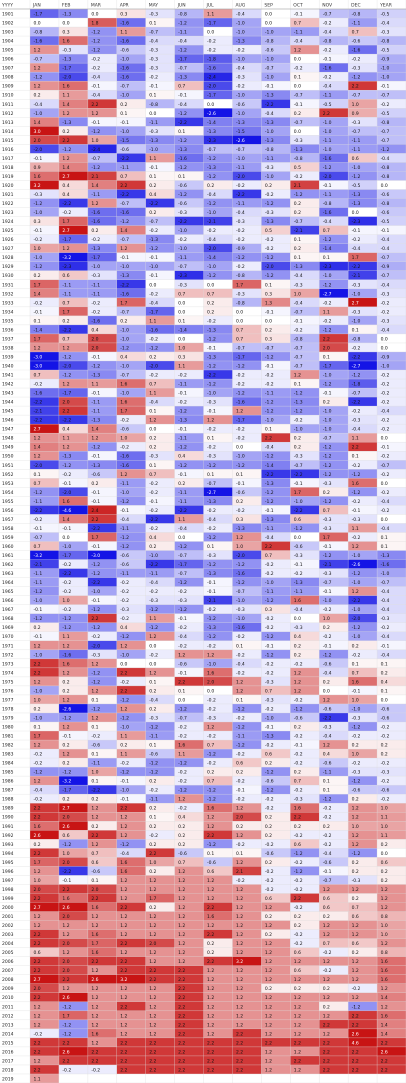  I want to click on heat-cell-1947-apr, so click(131, 429).